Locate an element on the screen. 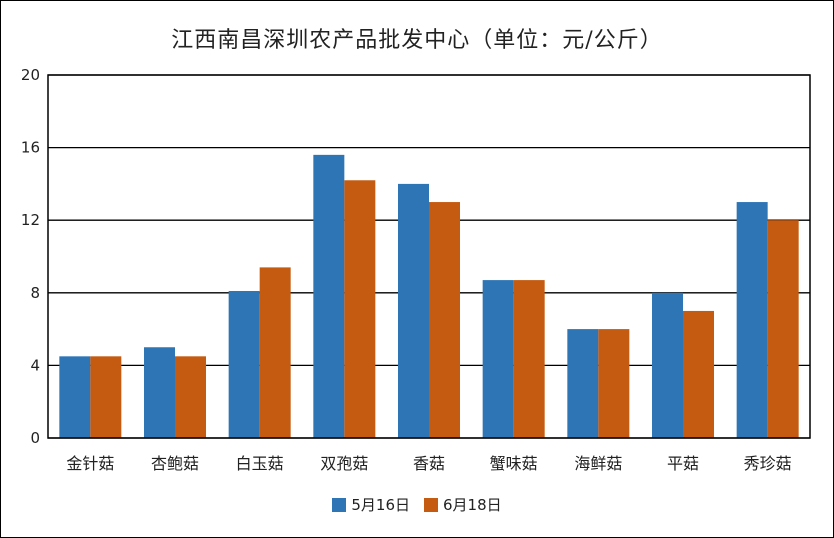 The height and width of the screenshot is (538, 834). y-tick-label: 0 is located at coordinates (35, 438).